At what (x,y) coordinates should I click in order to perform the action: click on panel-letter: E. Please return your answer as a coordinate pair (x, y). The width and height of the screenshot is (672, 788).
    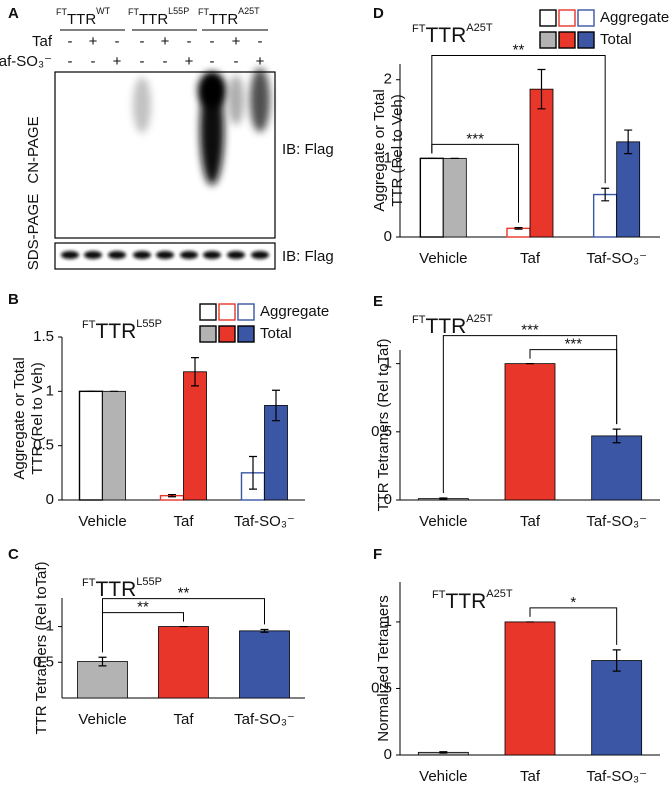
    Looking at the image, I should click on (378, 301).